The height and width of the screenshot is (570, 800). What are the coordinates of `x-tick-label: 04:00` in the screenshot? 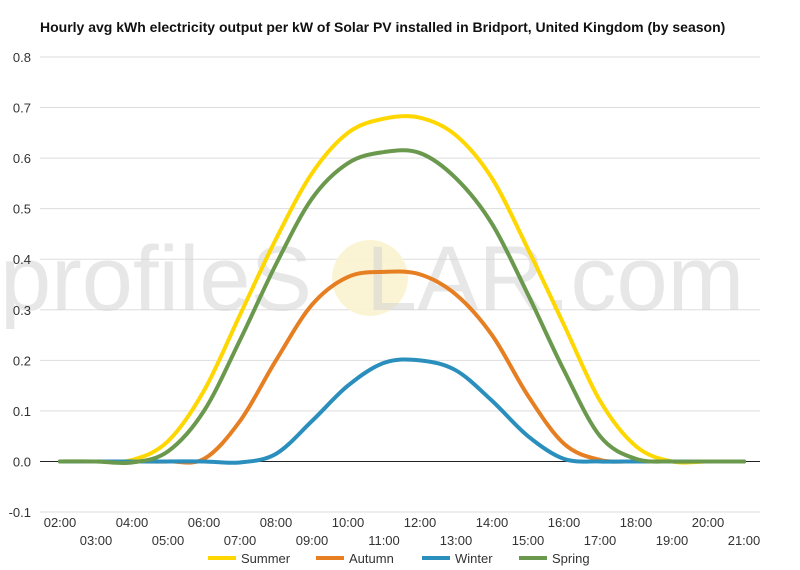 It's located at (132, 522).